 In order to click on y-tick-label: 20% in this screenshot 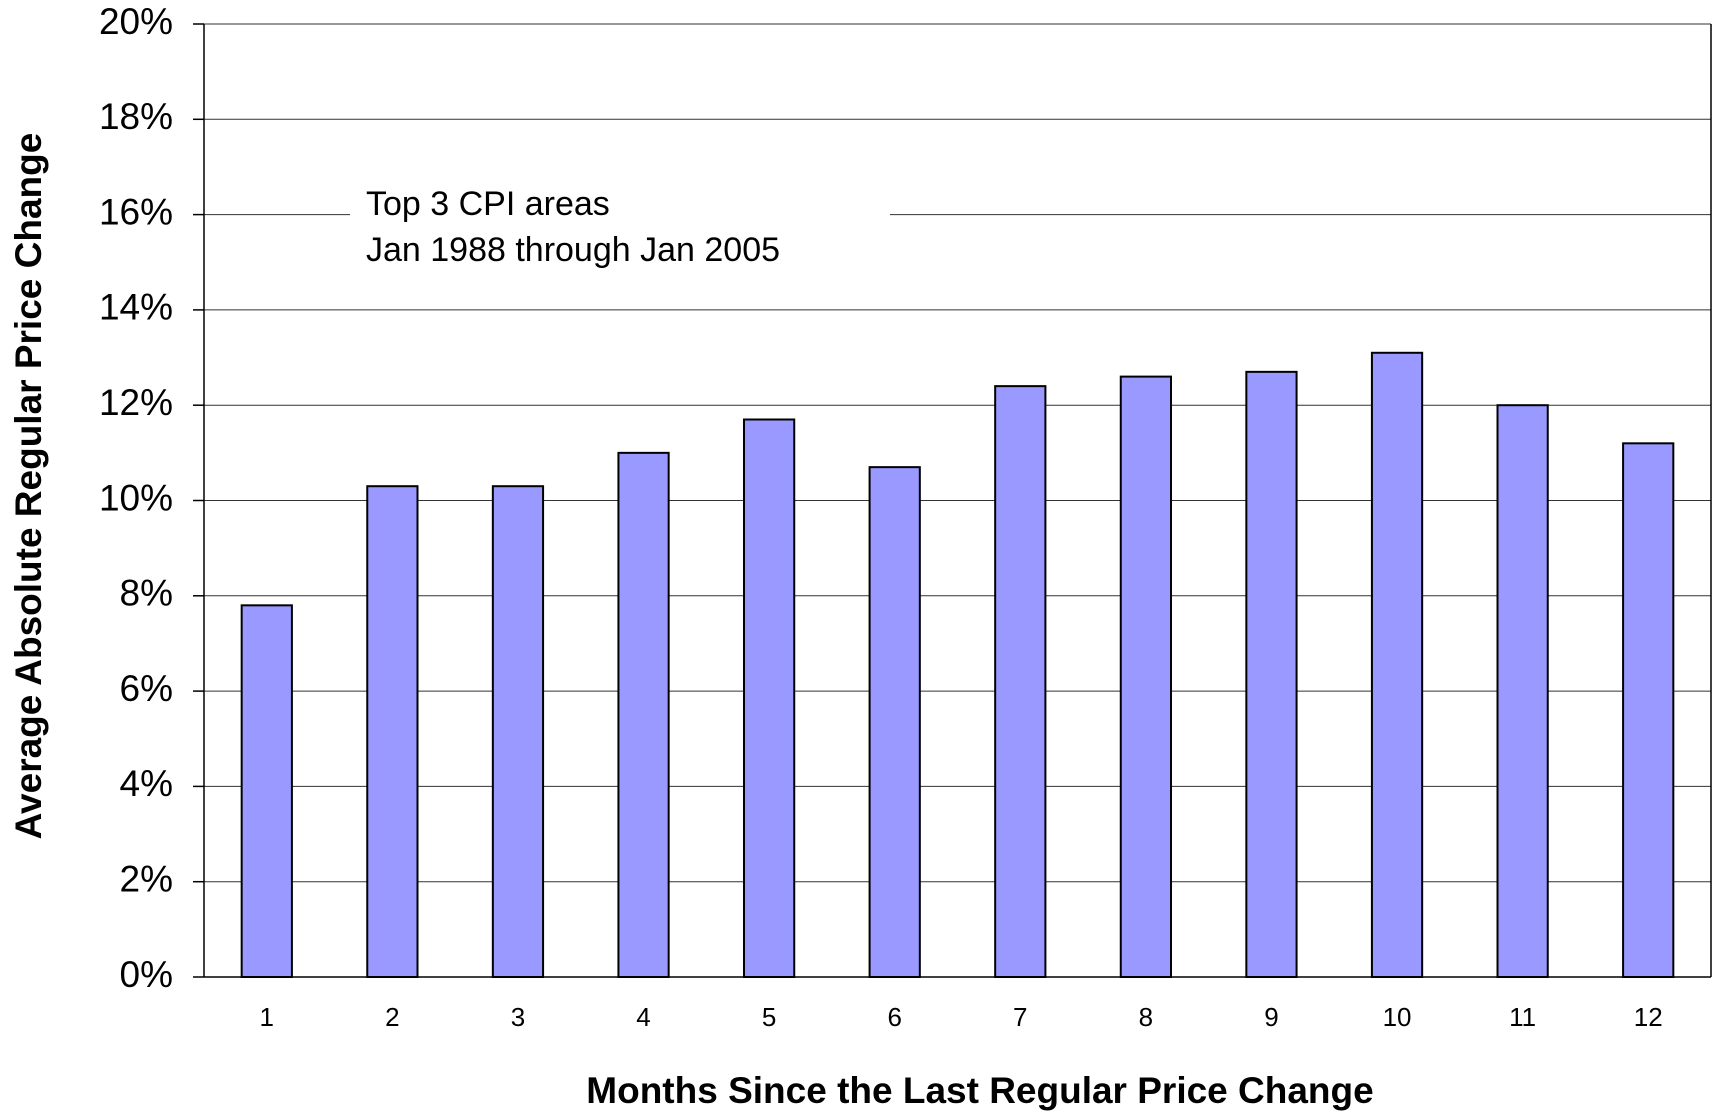, I will do `click(136, 21)`.